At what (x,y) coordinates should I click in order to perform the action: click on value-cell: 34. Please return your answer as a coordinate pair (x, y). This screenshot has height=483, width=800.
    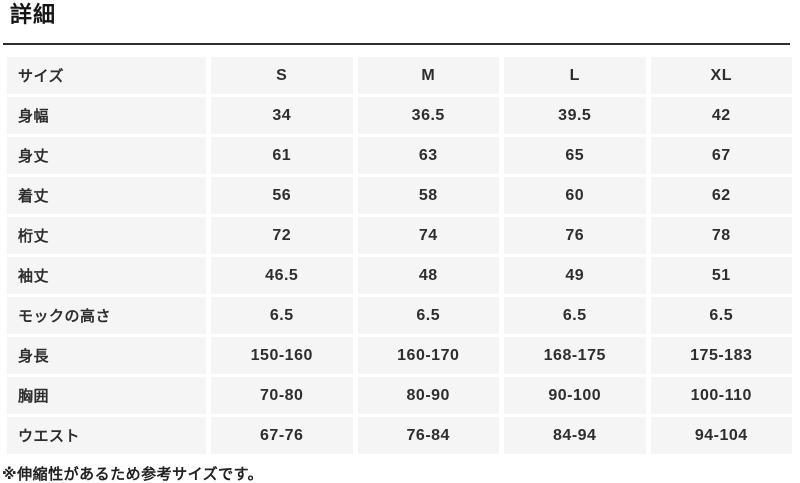
    Looking at the image, I should click on (282, 115).